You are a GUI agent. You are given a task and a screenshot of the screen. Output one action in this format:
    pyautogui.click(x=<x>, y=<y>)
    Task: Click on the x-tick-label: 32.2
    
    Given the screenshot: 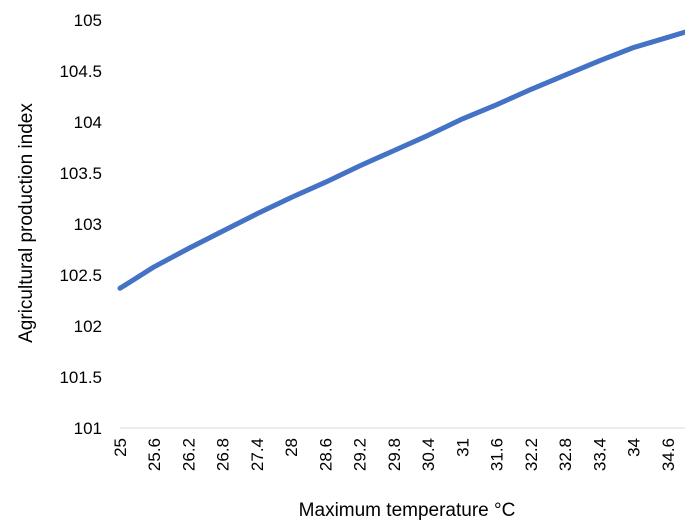 What is the action you would take?
    pyautogui.click(x=531, y=454)
    